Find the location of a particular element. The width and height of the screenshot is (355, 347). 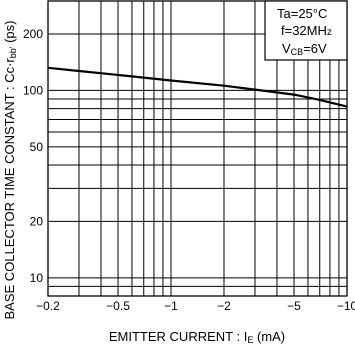

x-axis-title-sub: E is located at coordinates (250, 340).